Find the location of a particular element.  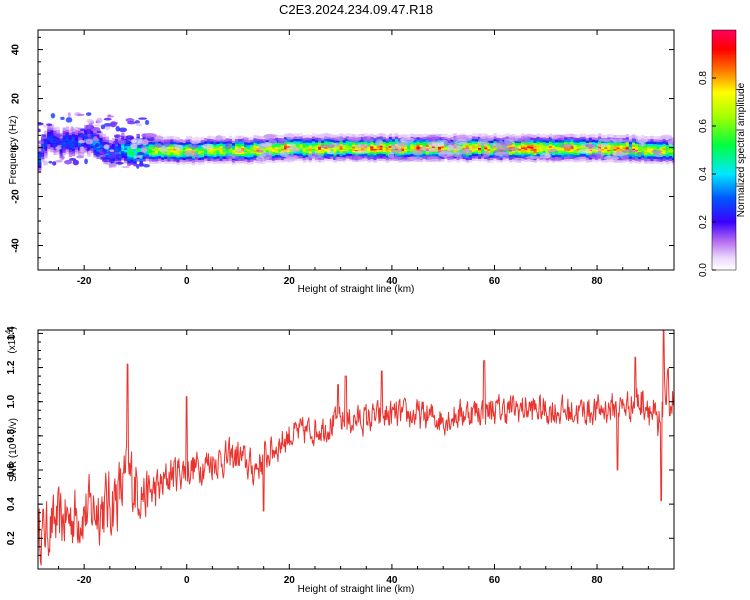

spectrogram-y-tick-label: 20 is located at coordinates (16, 99).